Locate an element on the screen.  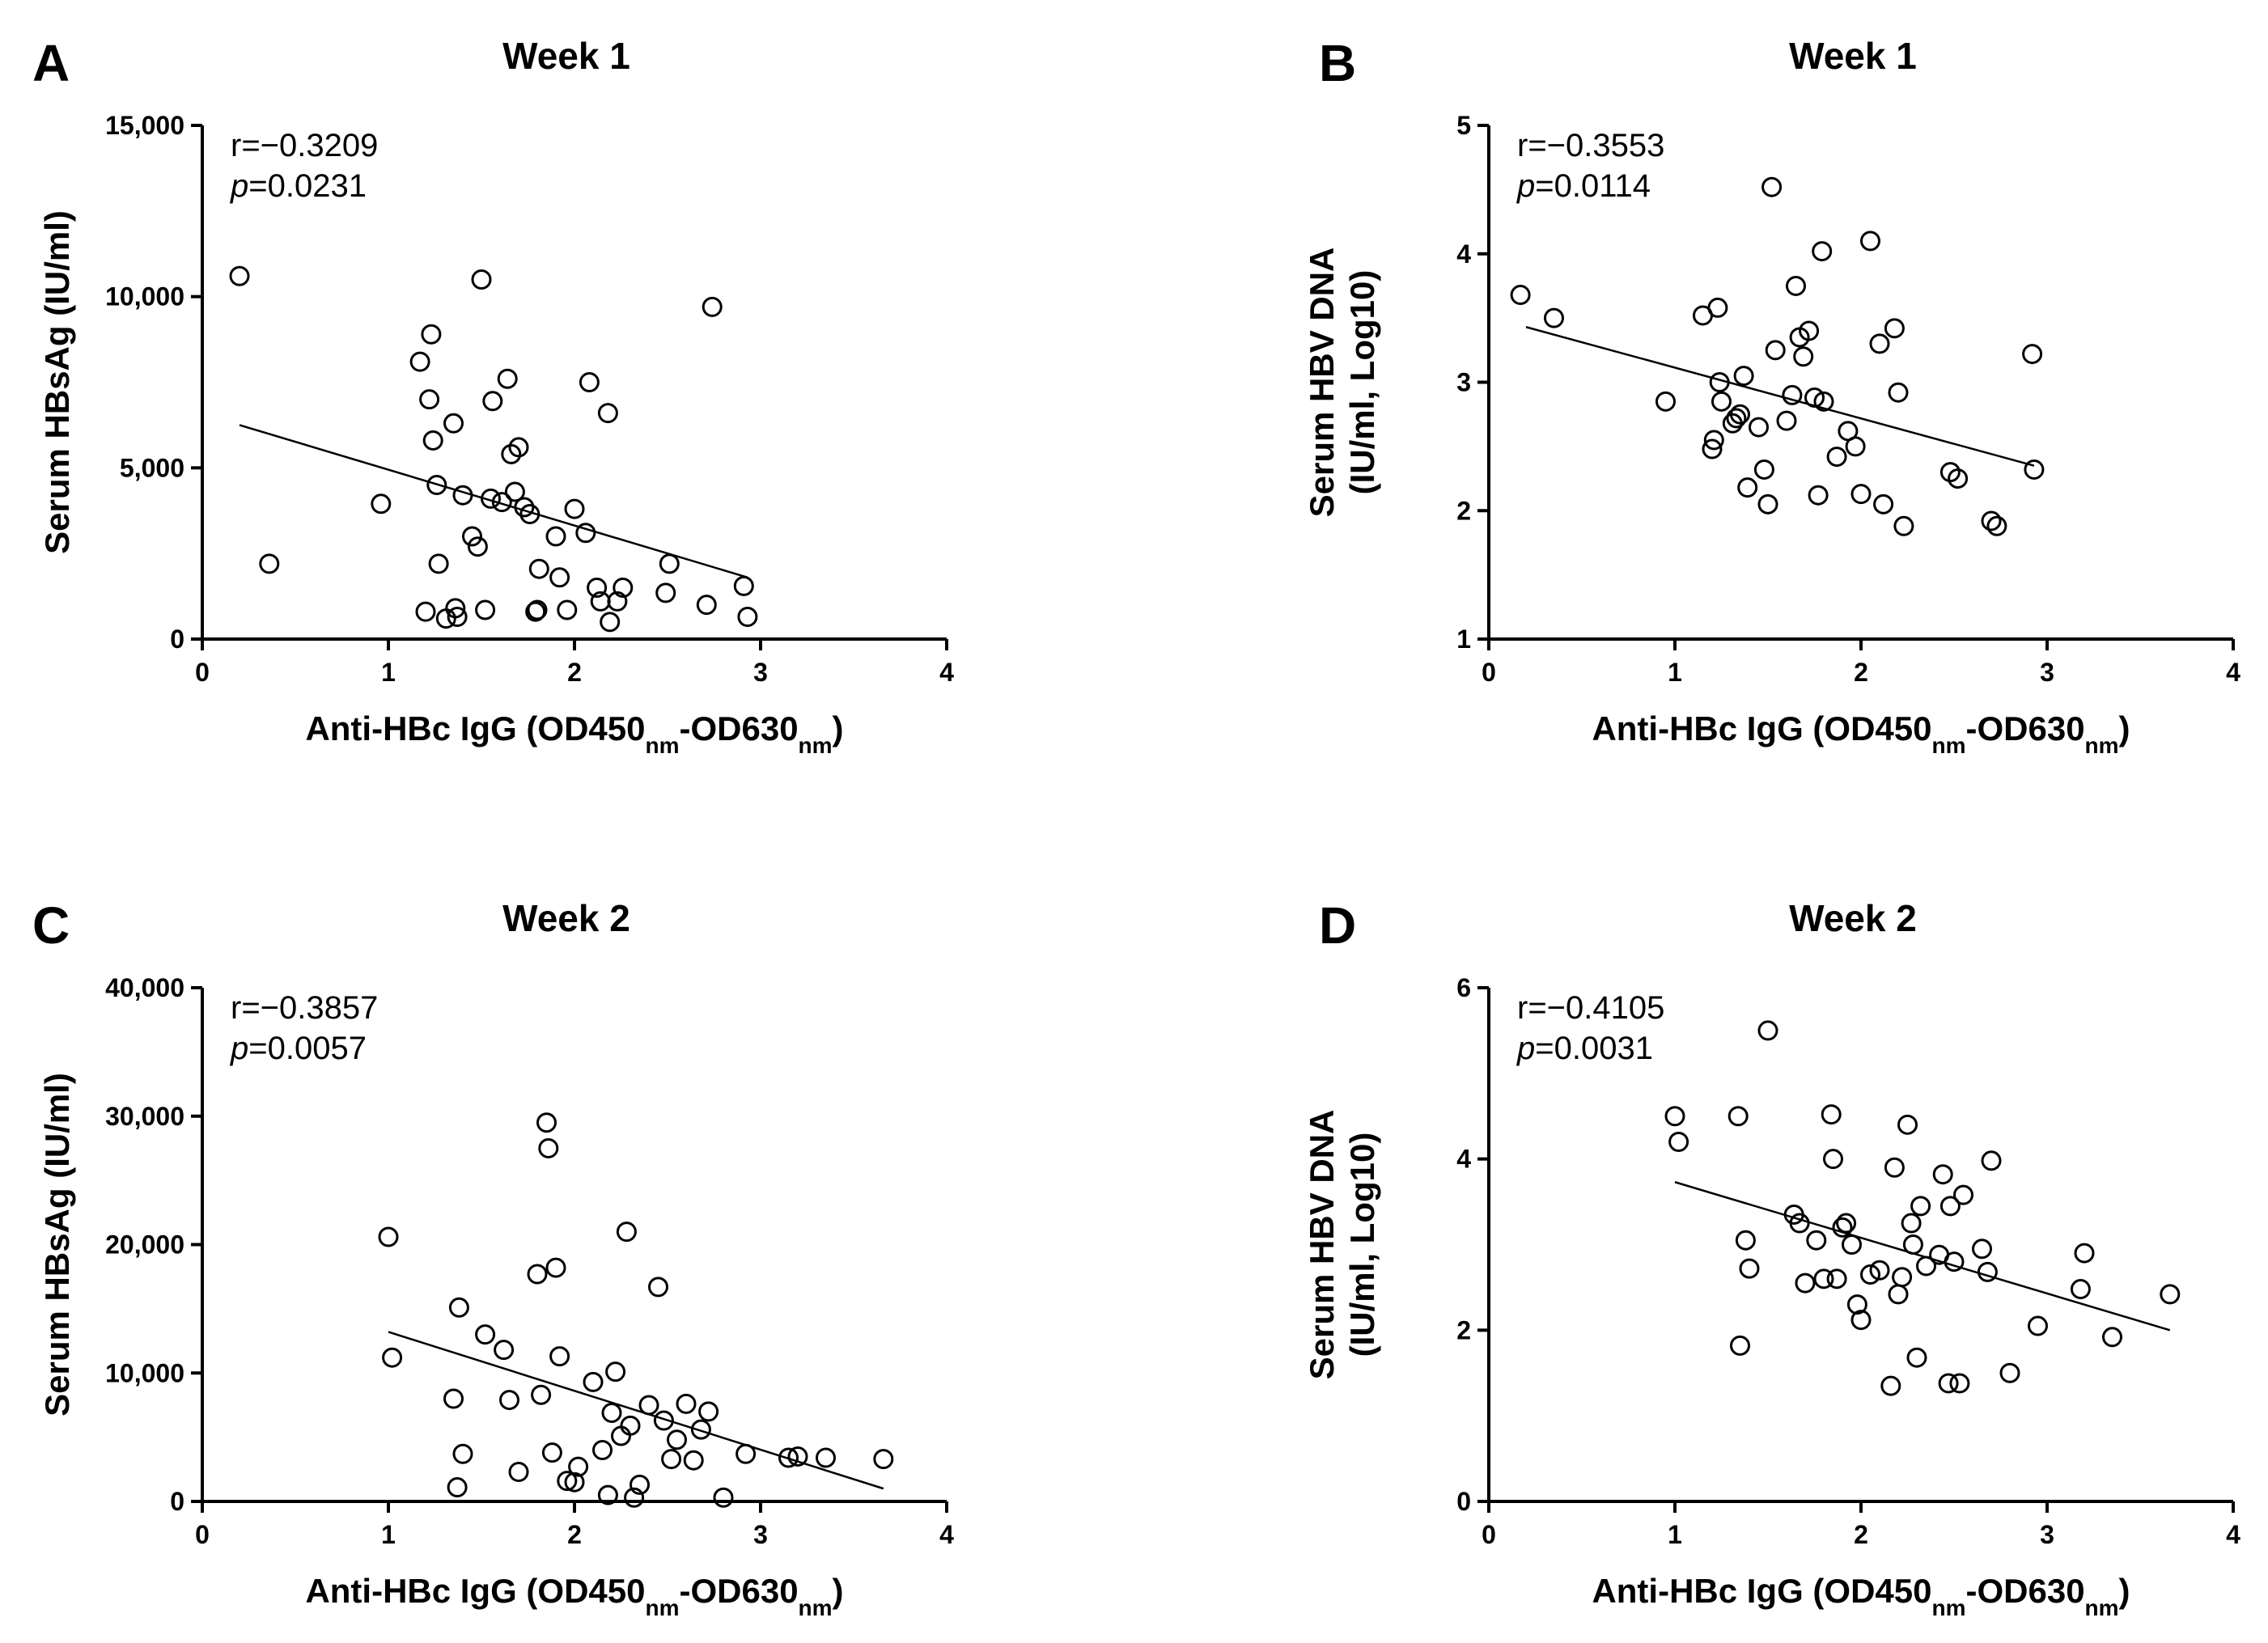
panel-letter: C is located at coordinates (51, 925).